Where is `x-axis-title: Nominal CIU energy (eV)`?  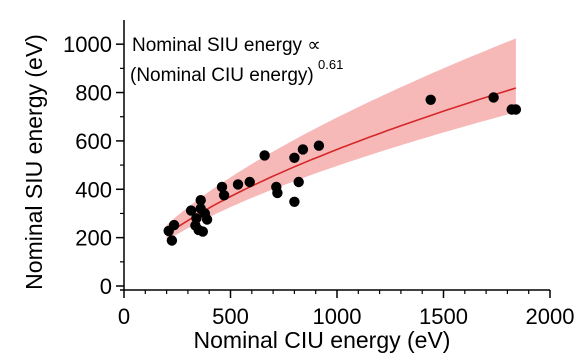 x-axis-title: Nominal CIU energy (eV) is located at coordinates (322, 340).